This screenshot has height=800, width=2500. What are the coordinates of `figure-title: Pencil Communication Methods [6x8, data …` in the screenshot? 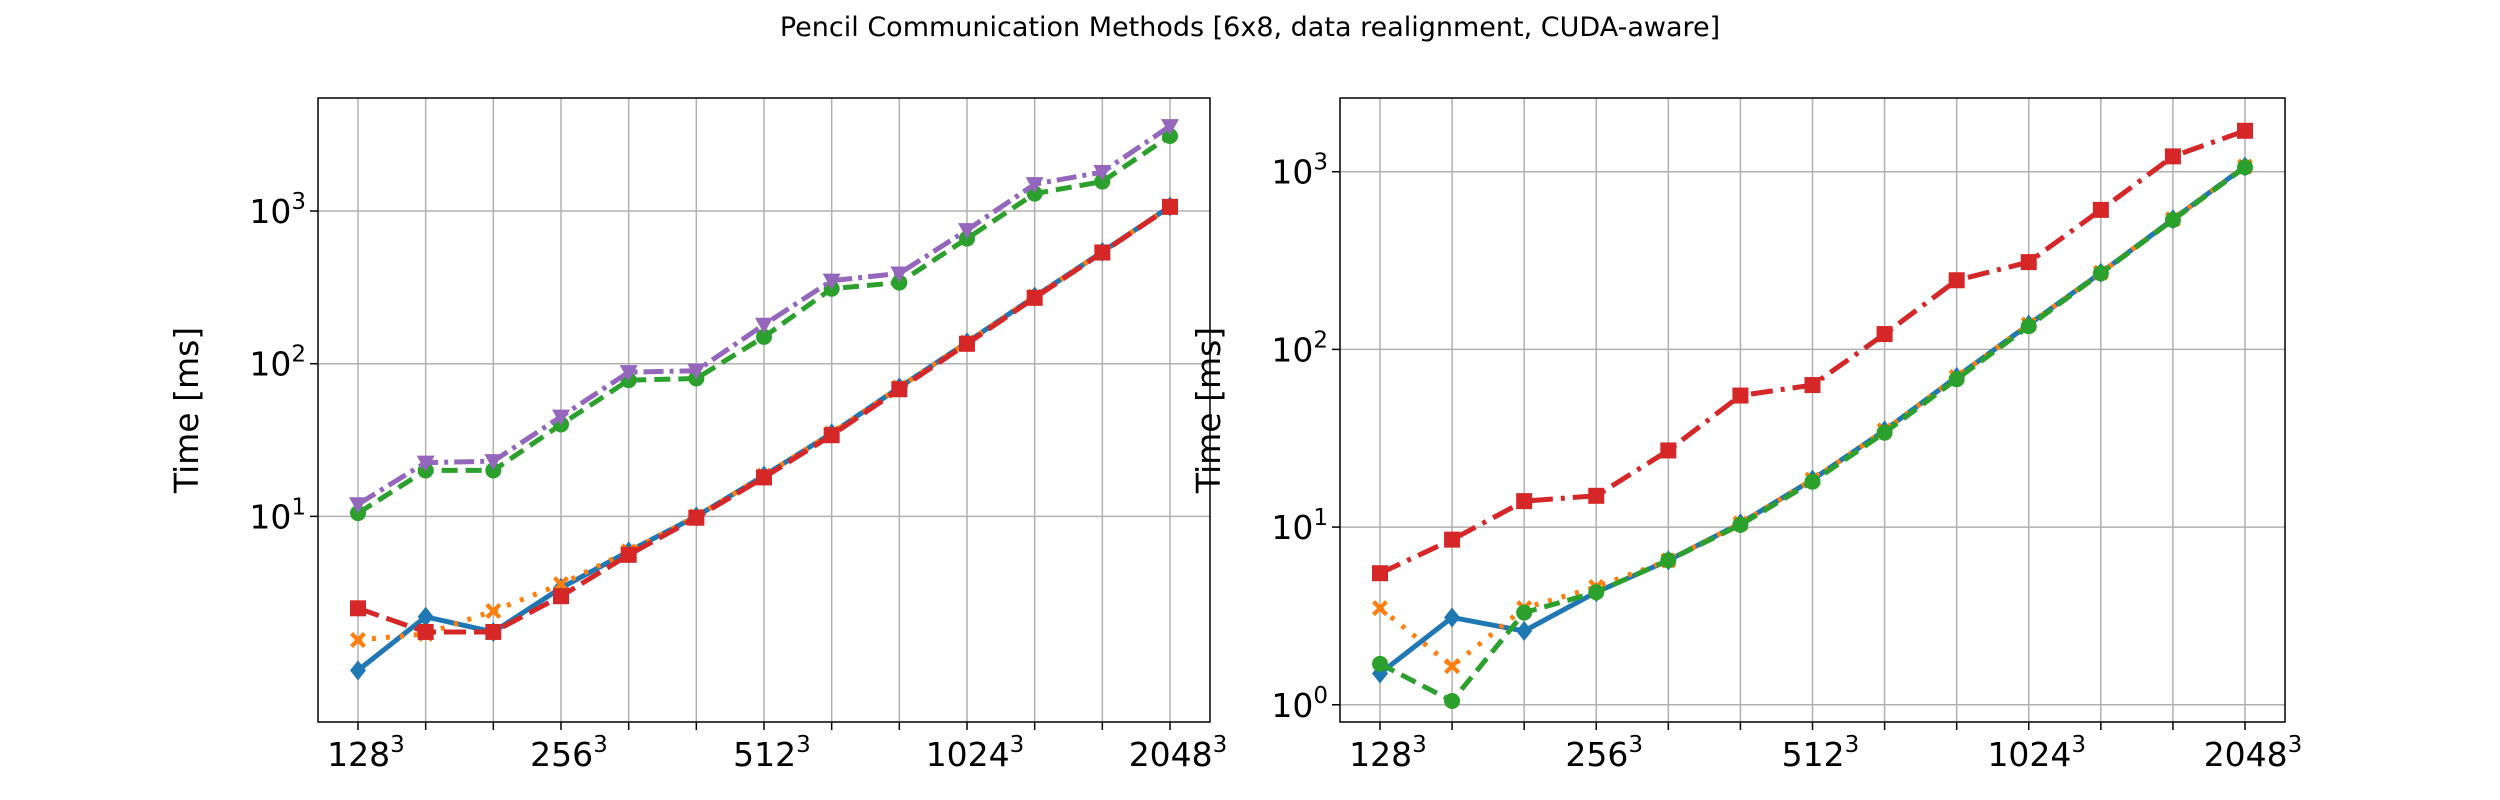 It's located at (1250, 27).